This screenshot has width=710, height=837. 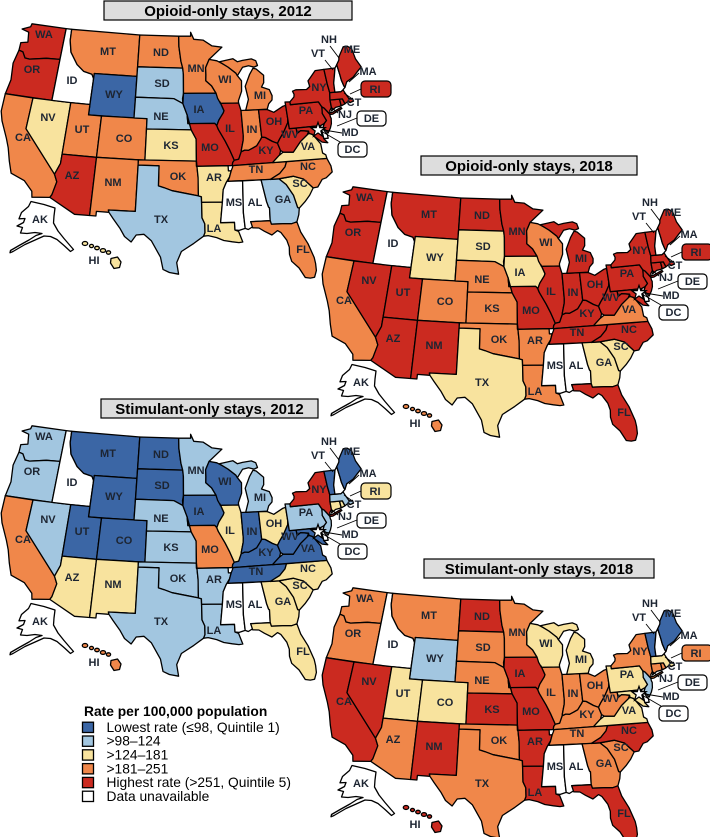 What do you see at coordinates (175, 711) in the screenshot?
I see `svg-text: Rate per 100,000 population` at bounding box center [175, 711].